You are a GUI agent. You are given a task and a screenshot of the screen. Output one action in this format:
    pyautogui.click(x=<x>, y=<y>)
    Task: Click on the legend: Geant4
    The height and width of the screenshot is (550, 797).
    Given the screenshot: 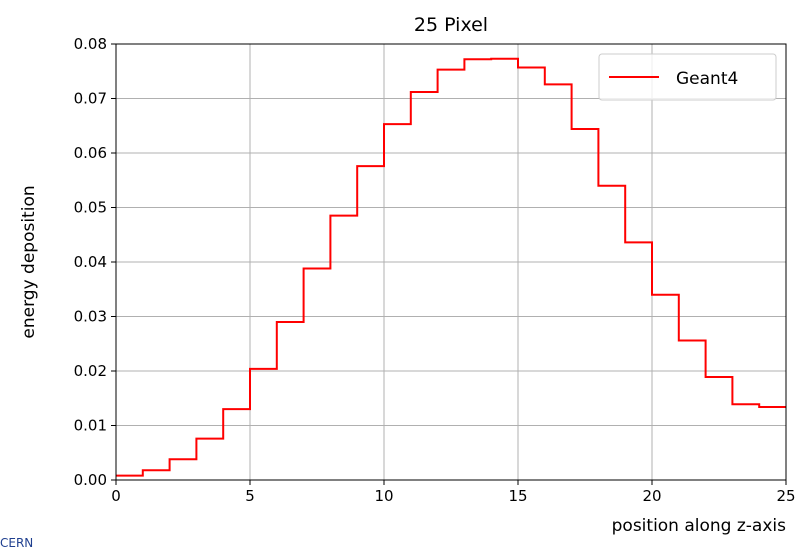 What is the action you would take?
    pyautogui.click(x=687, y=77)
    